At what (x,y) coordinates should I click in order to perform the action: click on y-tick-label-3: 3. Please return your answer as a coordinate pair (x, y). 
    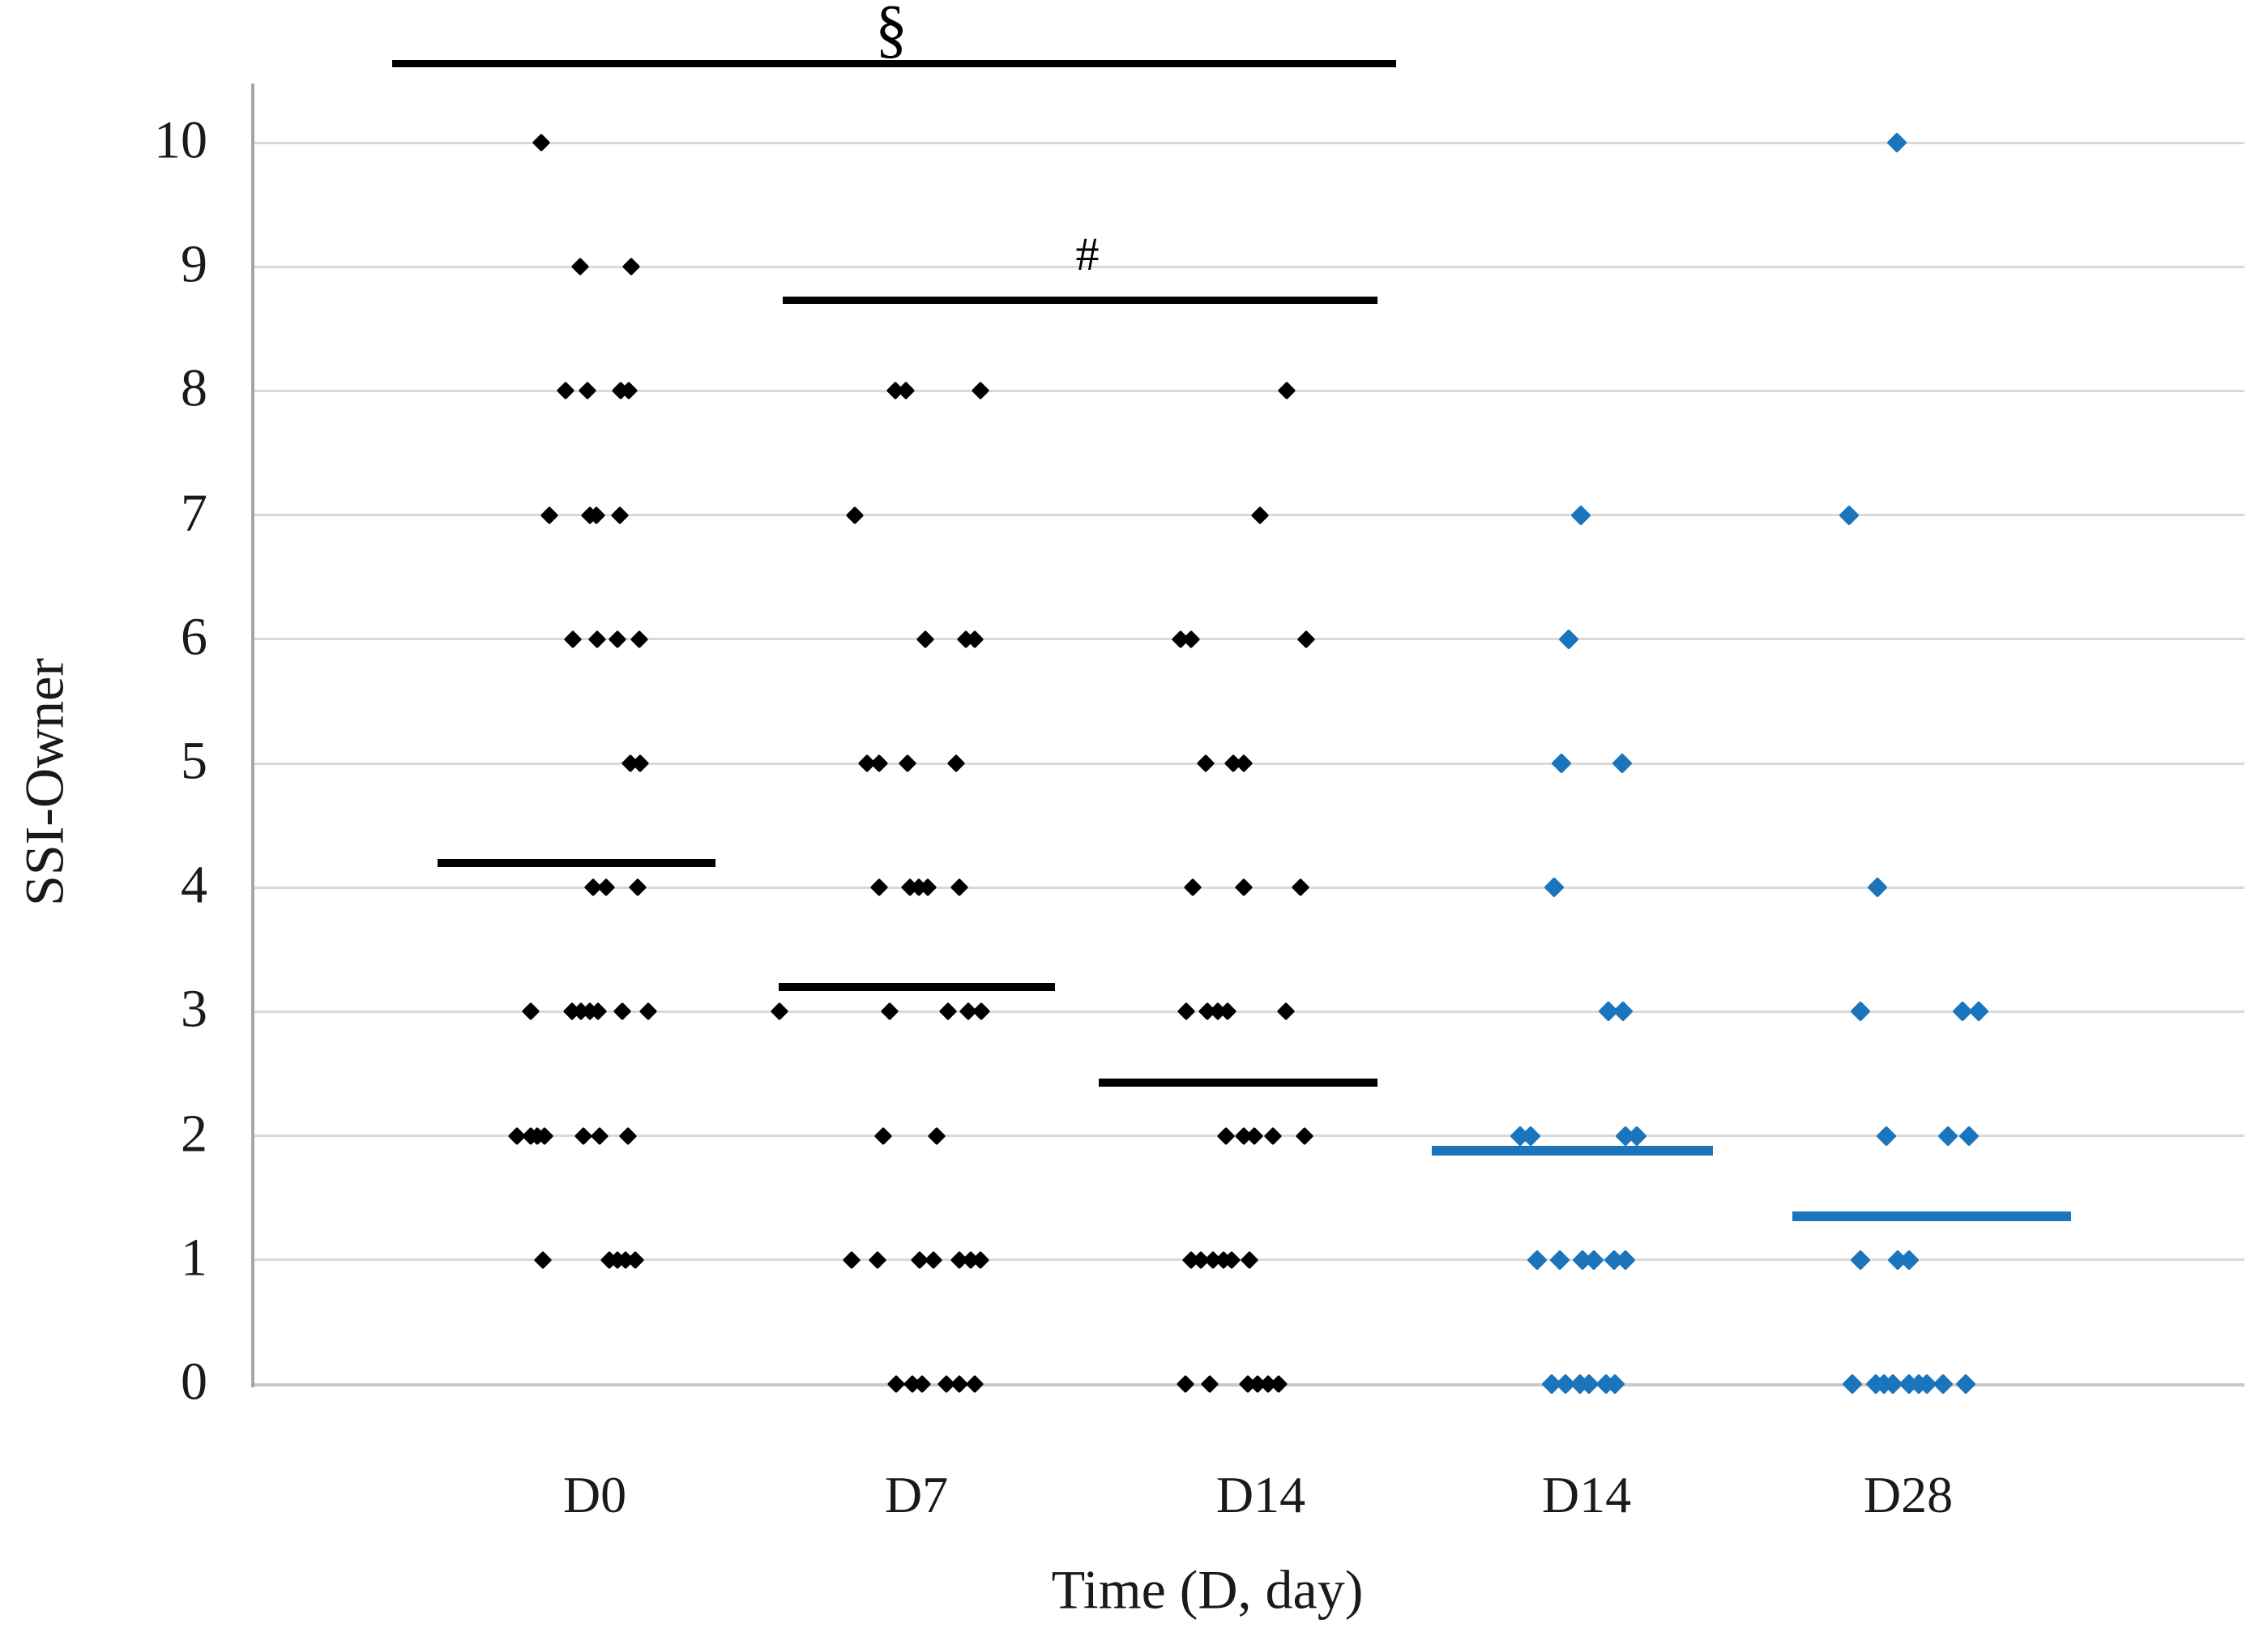
    Looking at the image, I should click on (194, 1009).